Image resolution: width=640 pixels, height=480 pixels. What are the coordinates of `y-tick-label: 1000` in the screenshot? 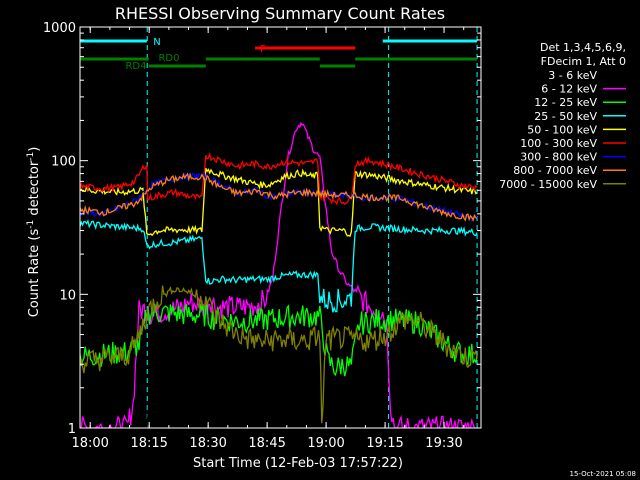 It's located at (59, 28).